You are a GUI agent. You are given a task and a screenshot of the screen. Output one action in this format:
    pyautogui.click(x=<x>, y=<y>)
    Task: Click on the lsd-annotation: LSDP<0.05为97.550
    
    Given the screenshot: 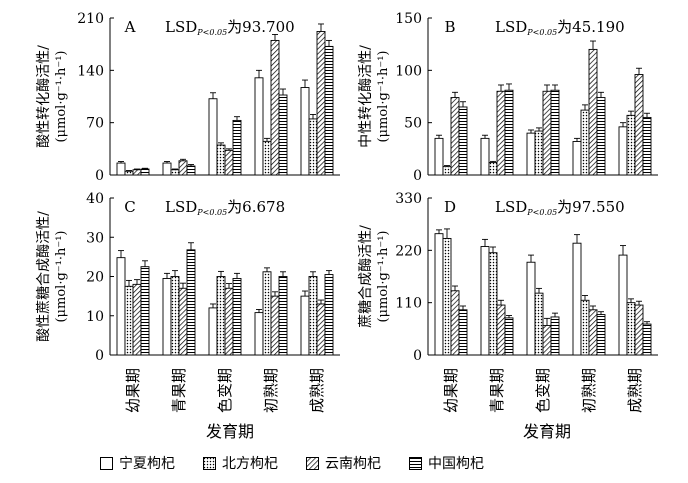 What is the action you would take?
    pyautogui.click(x=560, y=207)
    